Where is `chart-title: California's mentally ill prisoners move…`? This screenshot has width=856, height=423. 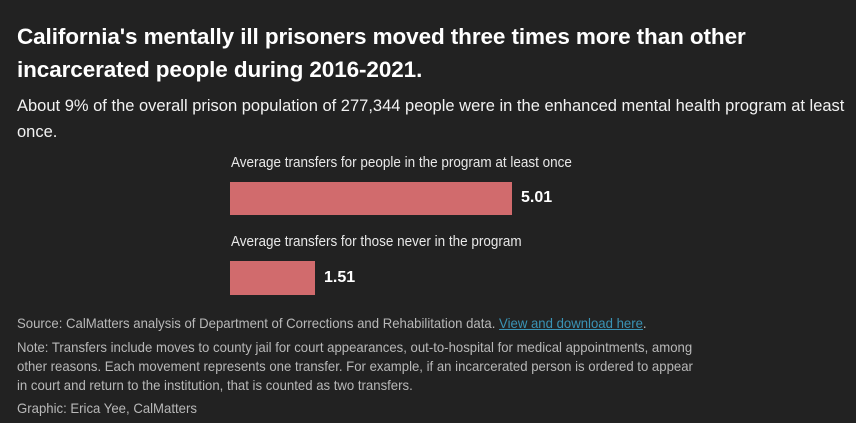 chart-title: California's mentally ill prisoners move… is located at coordinates (381, 53).